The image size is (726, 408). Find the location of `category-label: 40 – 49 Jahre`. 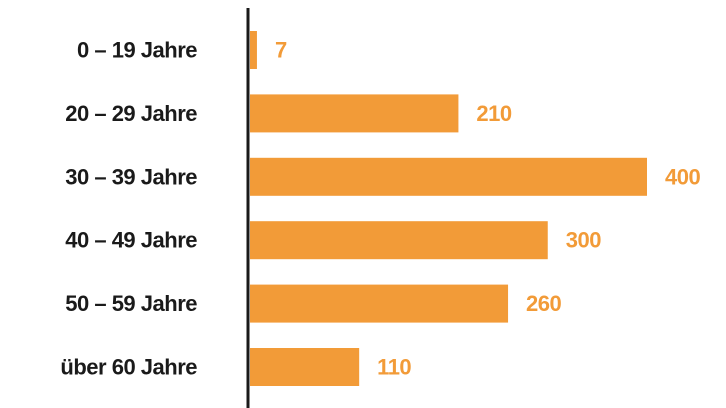

category-label: 40 – 49 Jahre is located at coordinates (131, 240).